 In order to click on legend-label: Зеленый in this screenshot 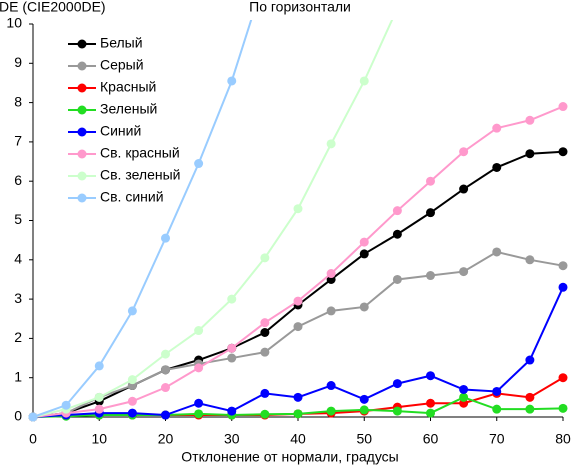, I will do `click(128, 109)`.